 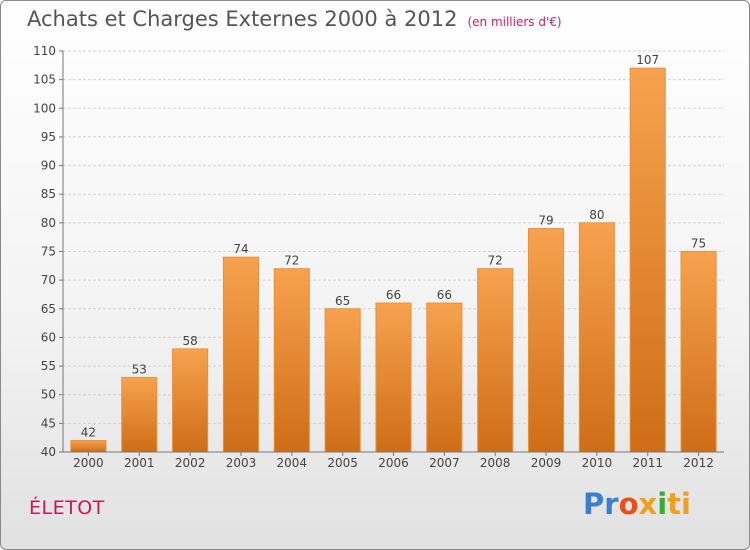 What do you see at coordinates (139, 415) in the screenshot?
I see `bar-2001` at bounding box center [139, 415].